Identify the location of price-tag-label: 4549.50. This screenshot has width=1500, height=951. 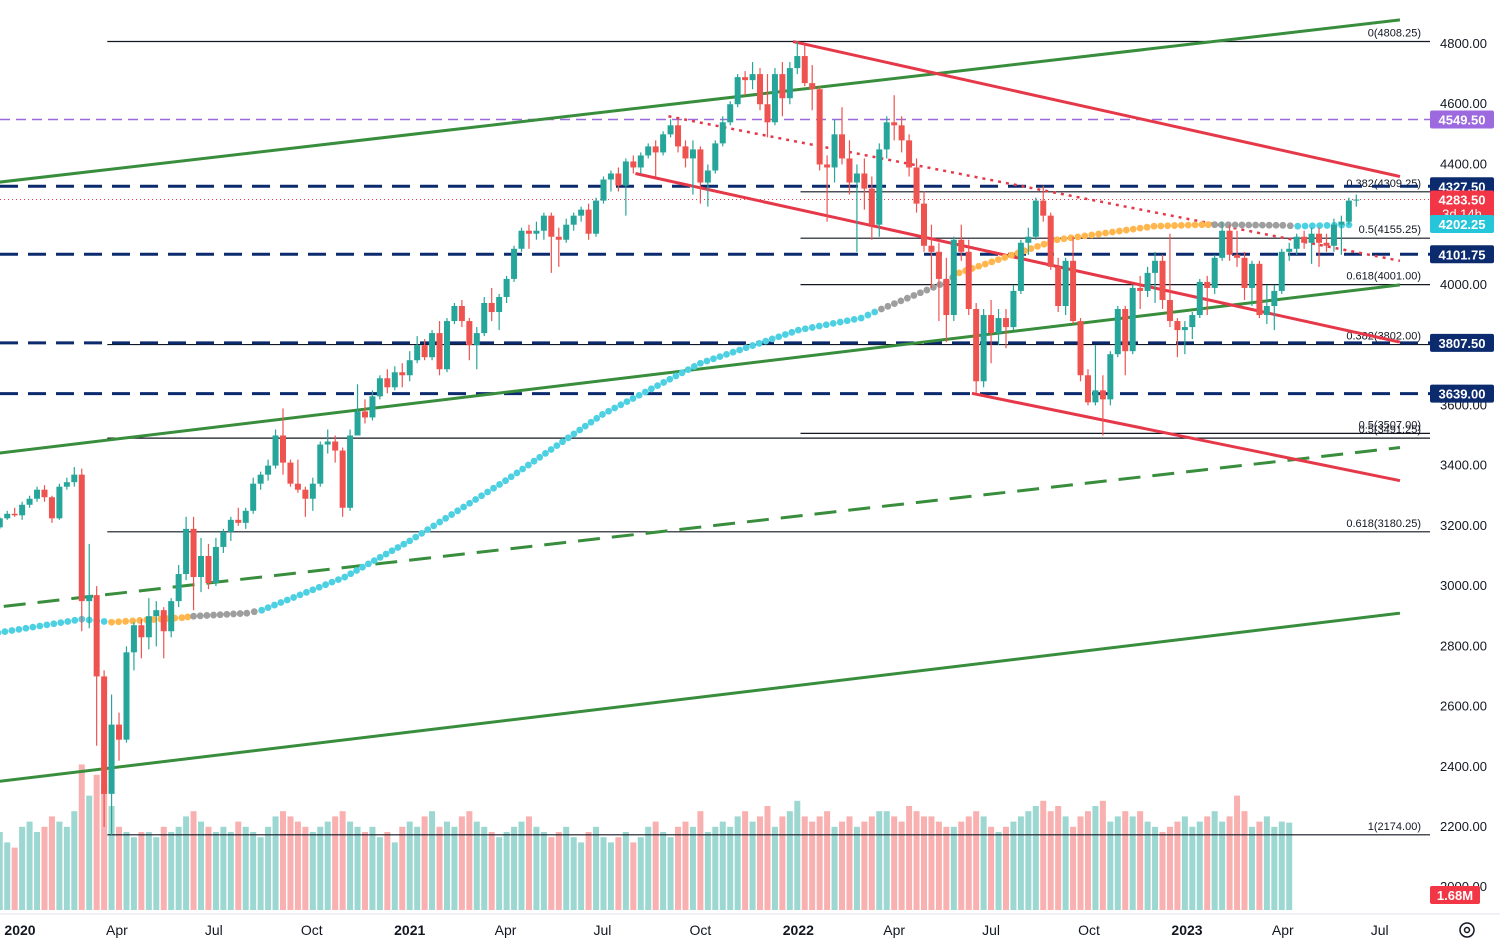
(1462, 119).